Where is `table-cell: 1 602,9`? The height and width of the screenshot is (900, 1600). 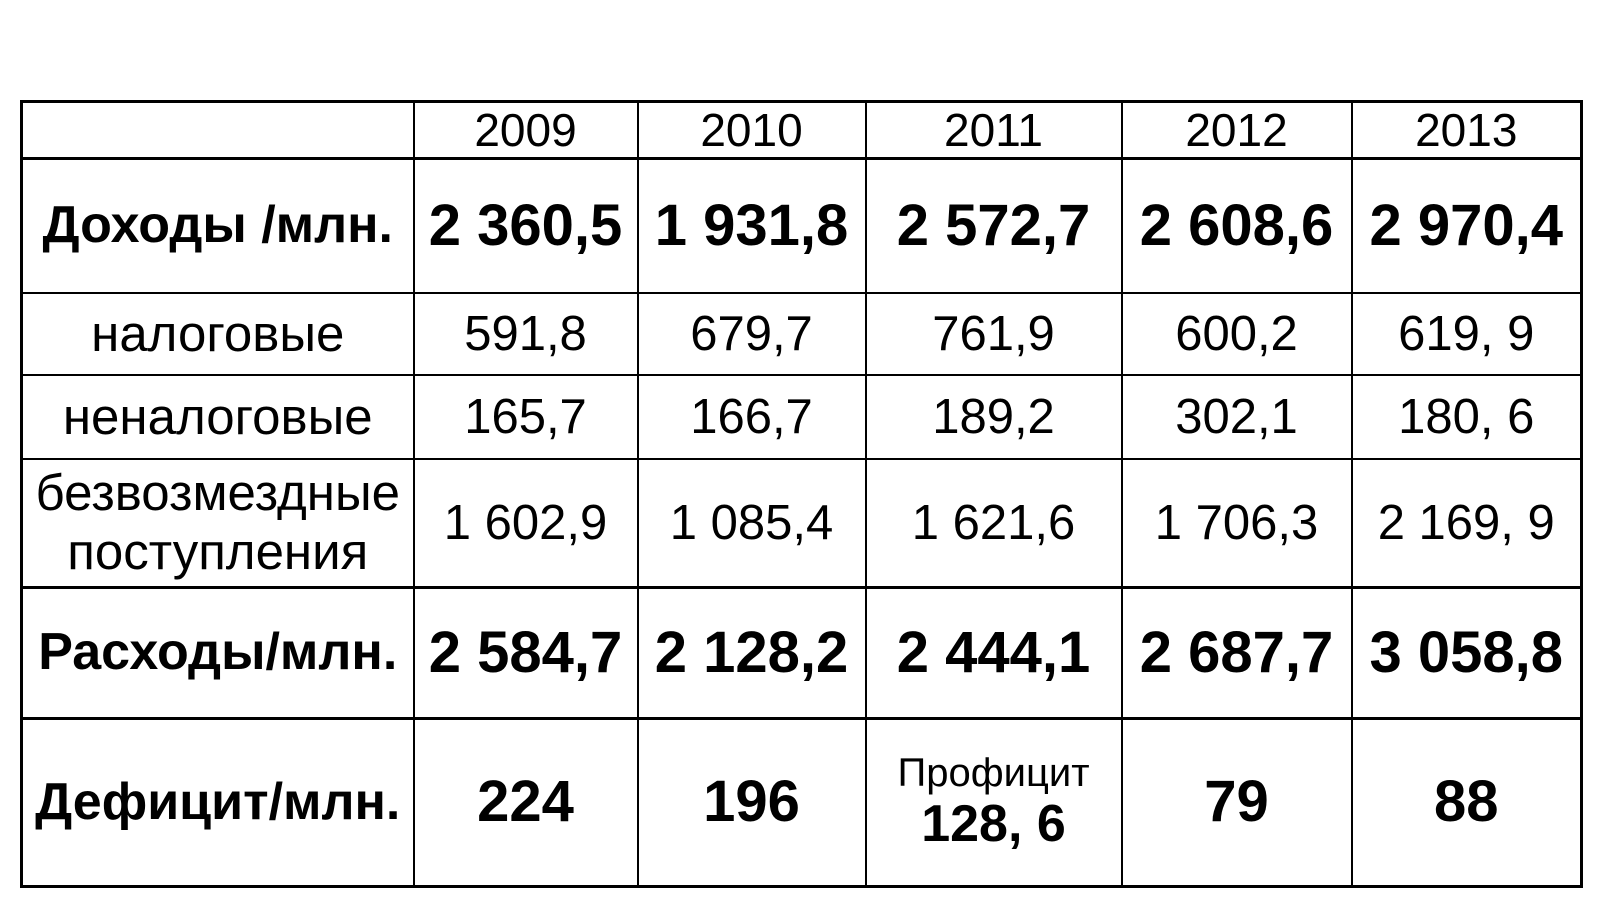 table-cell: 1 602,9 is located at coordinates (525, 523).